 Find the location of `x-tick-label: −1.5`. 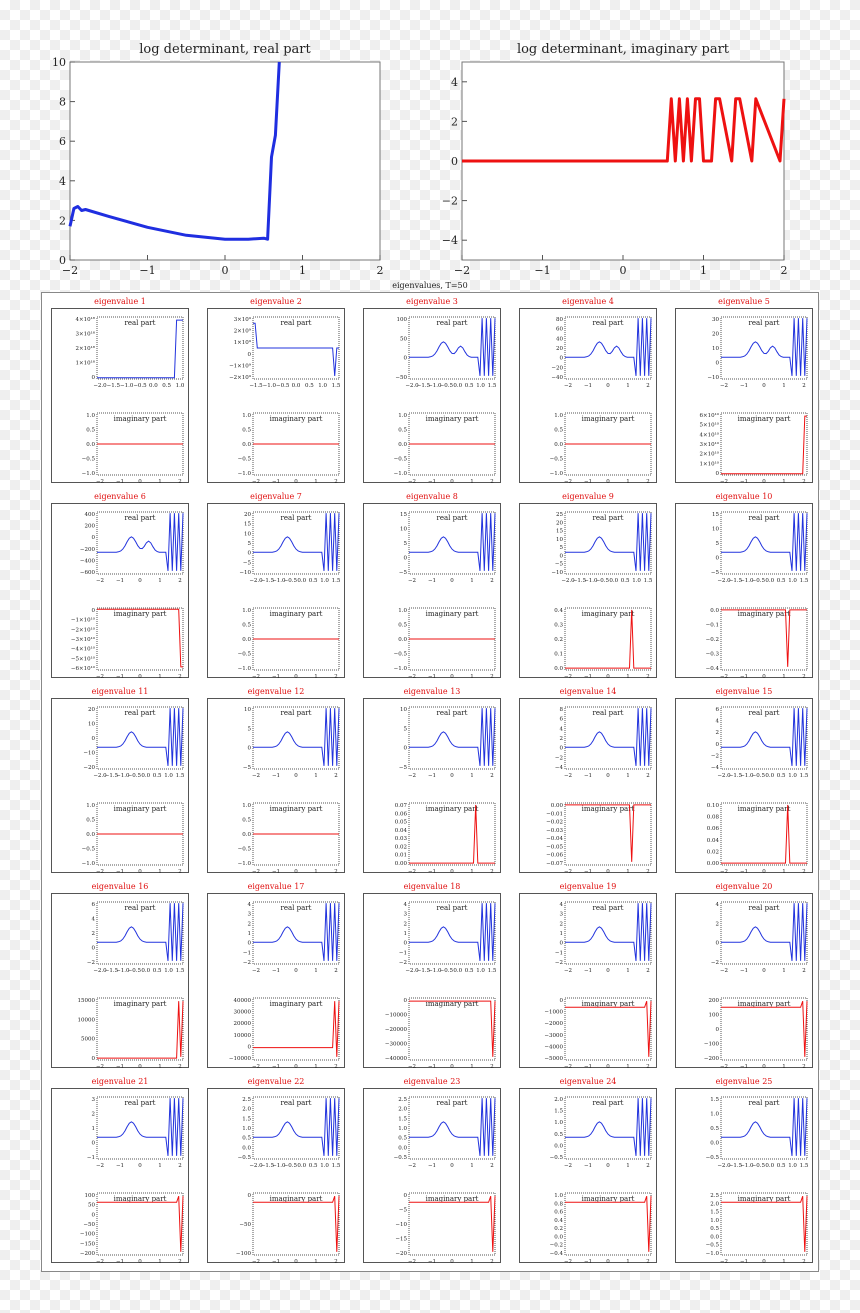

x-tick-label: −1.5 is located at coordinates (268, 1166).